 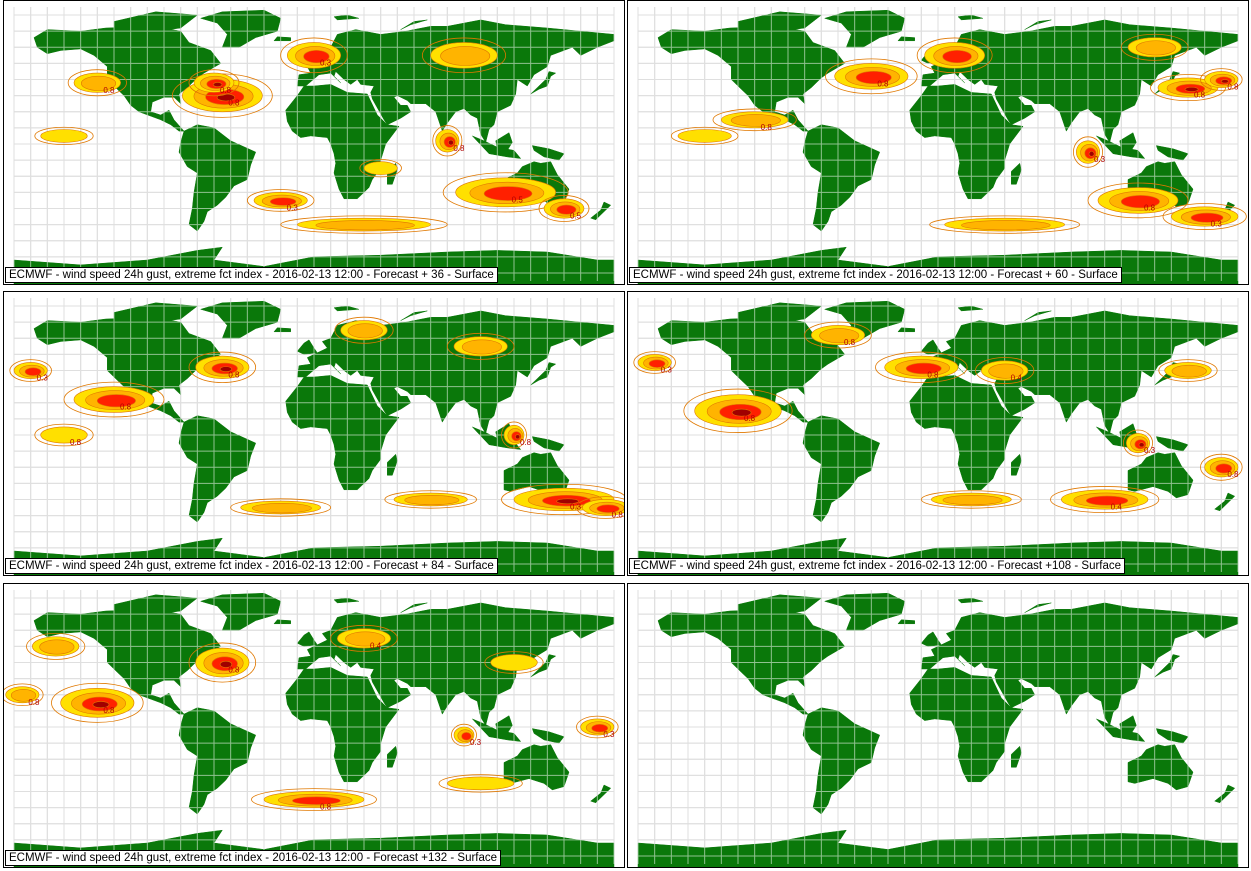 I want to click on contour-labels: 0.8 0.8 0.8 0.3 0.8 0.3 0.8, so click(x=330, y=444).